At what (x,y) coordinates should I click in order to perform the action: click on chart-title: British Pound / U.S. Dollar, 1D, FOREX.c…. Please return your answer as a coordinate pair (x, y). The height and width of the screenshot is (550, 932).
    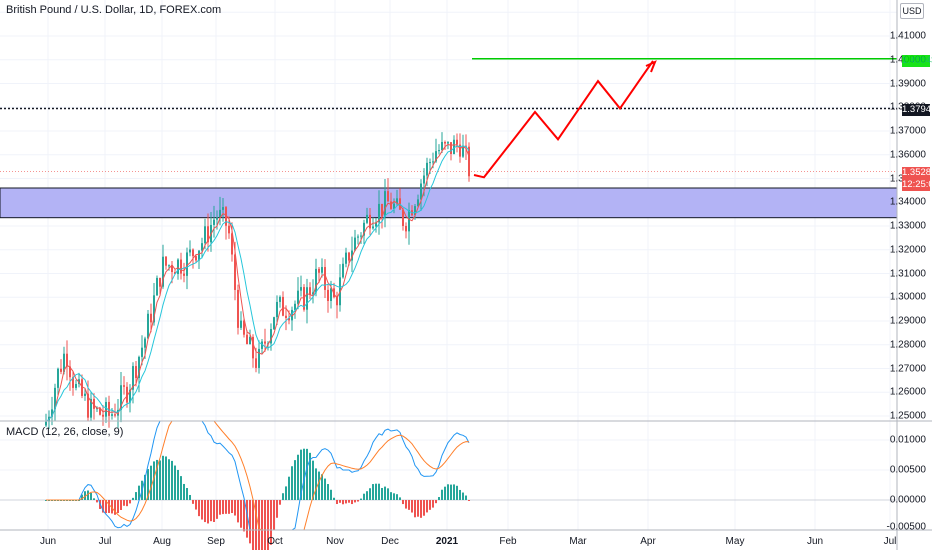
    Looking at the image, I should click on (114, 10).